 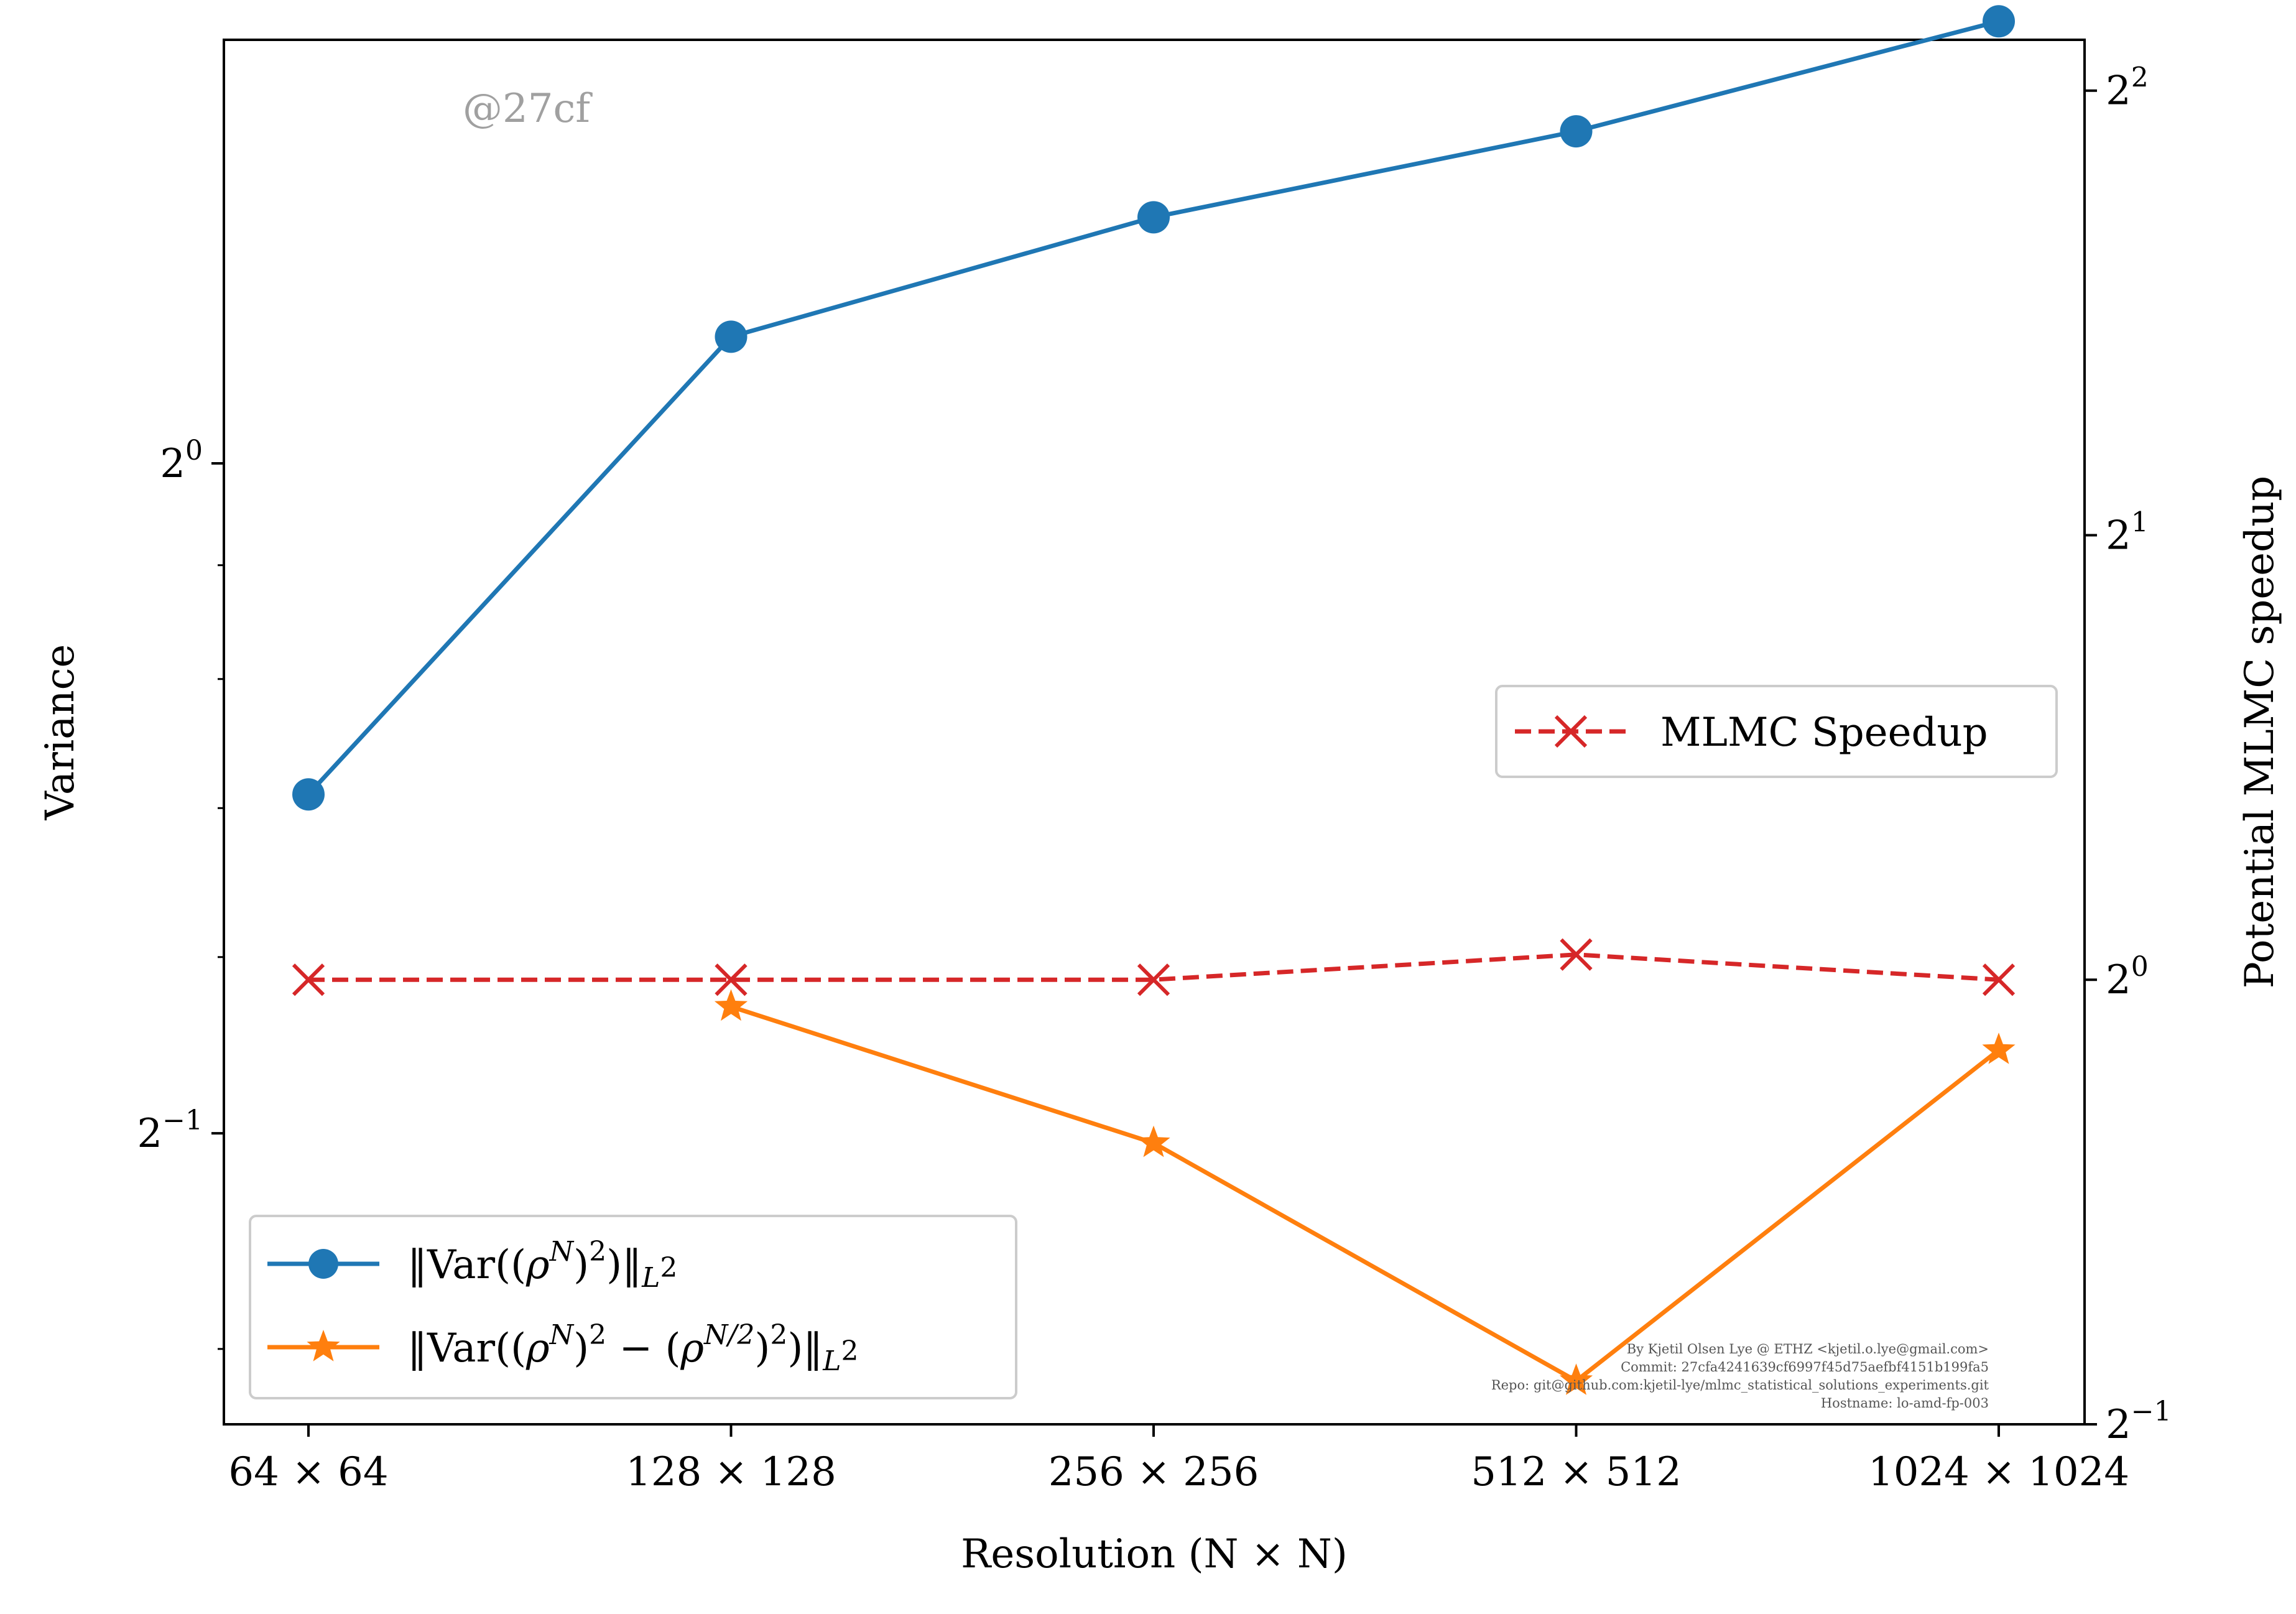 What do you see at coordinates (181, 461) in the screenshot?
I see `left-y-tick-label: 20` at bounding box center [181, 461].